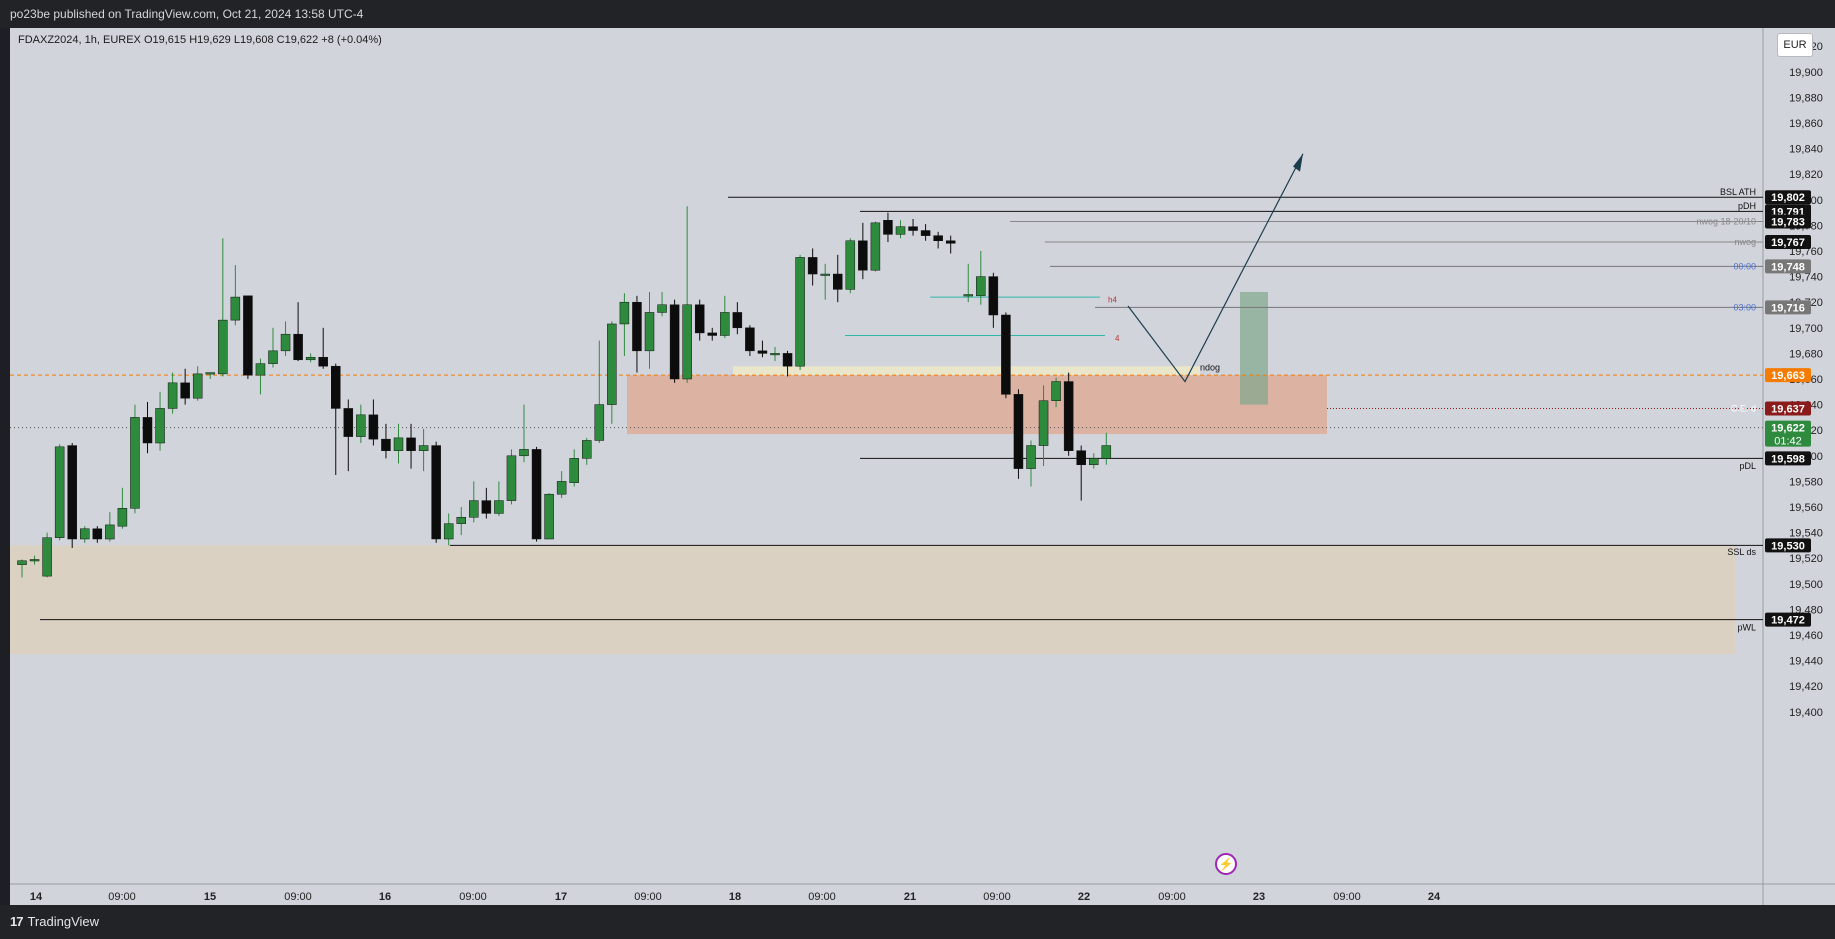 Image resolution: width=1835 pixels, height=939 pixels. Describe the element at coordinates (1788, 429) in the screenshot. I see `price-badge-label: 19,622` at that location.